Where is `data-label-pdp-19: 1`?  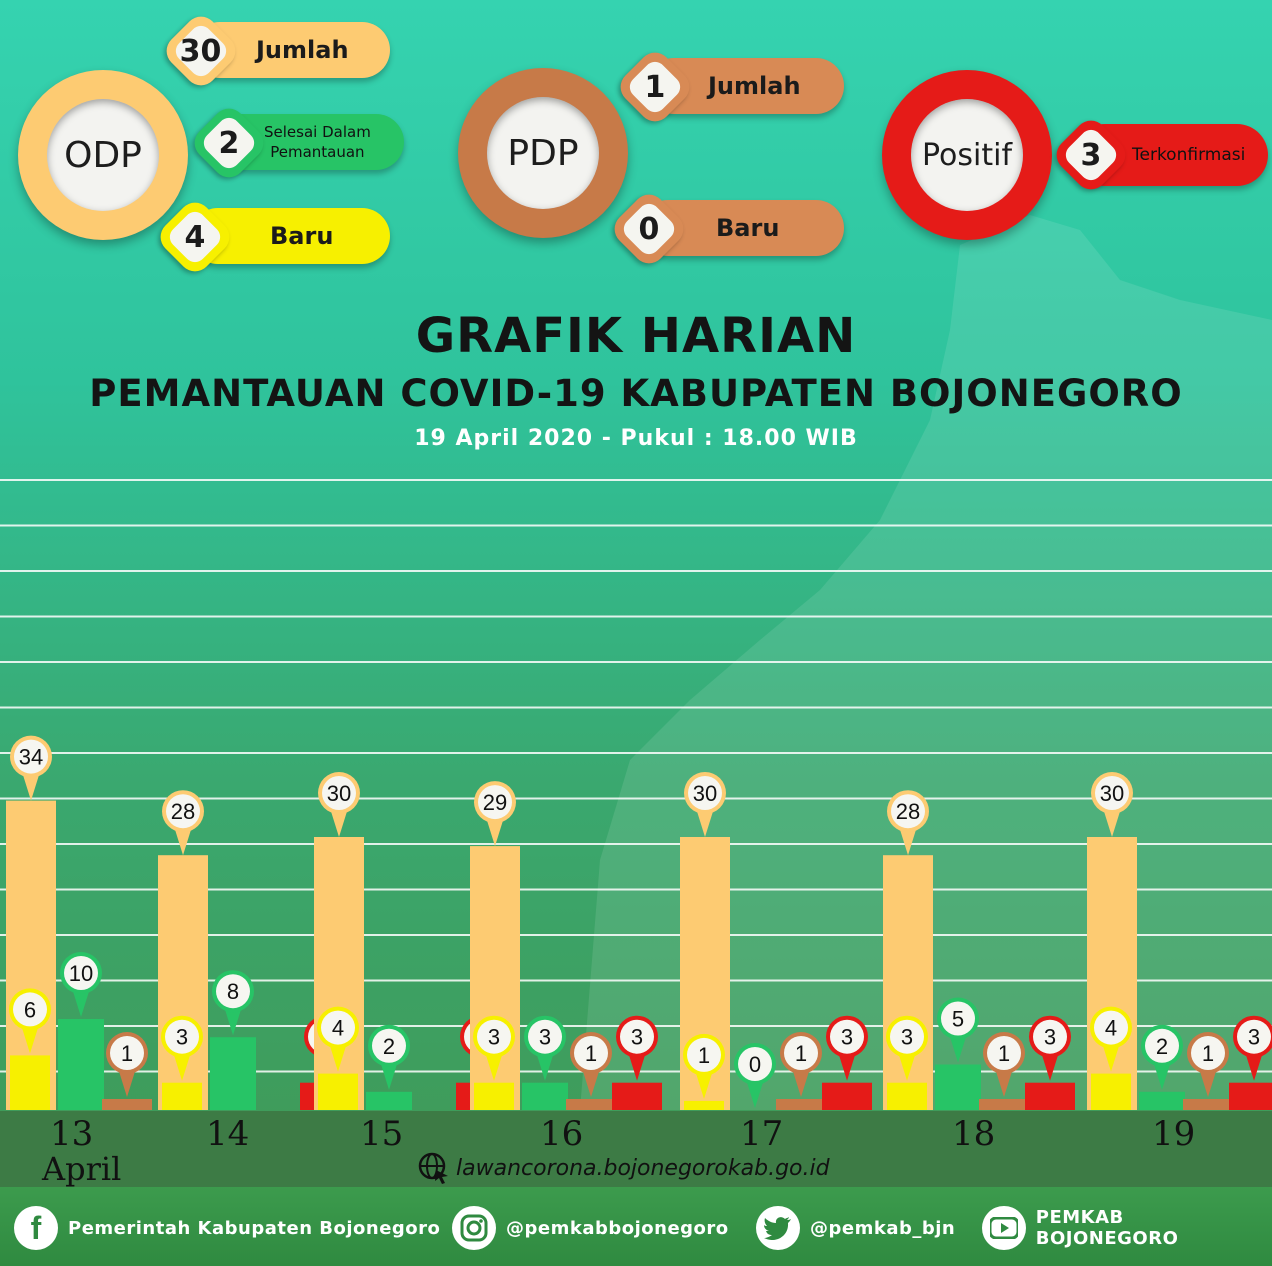 data-label-pdp-19: 1 is located at coordinates (1208, 1053).